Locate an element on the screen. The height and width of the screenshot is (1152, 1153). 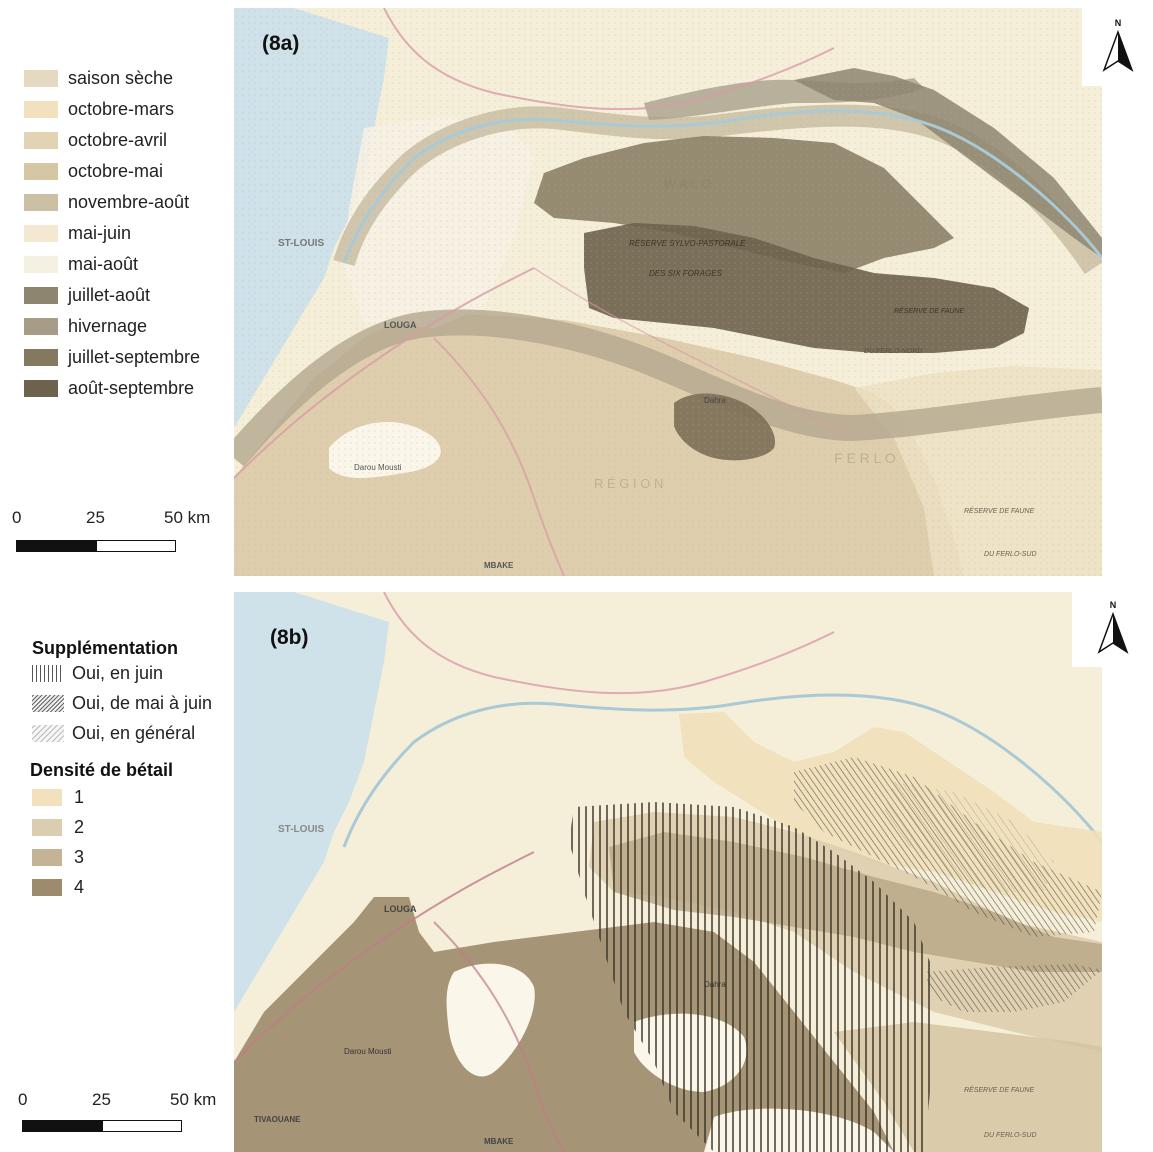
label-region: R É G I O N is located at coordinates (628, 483).